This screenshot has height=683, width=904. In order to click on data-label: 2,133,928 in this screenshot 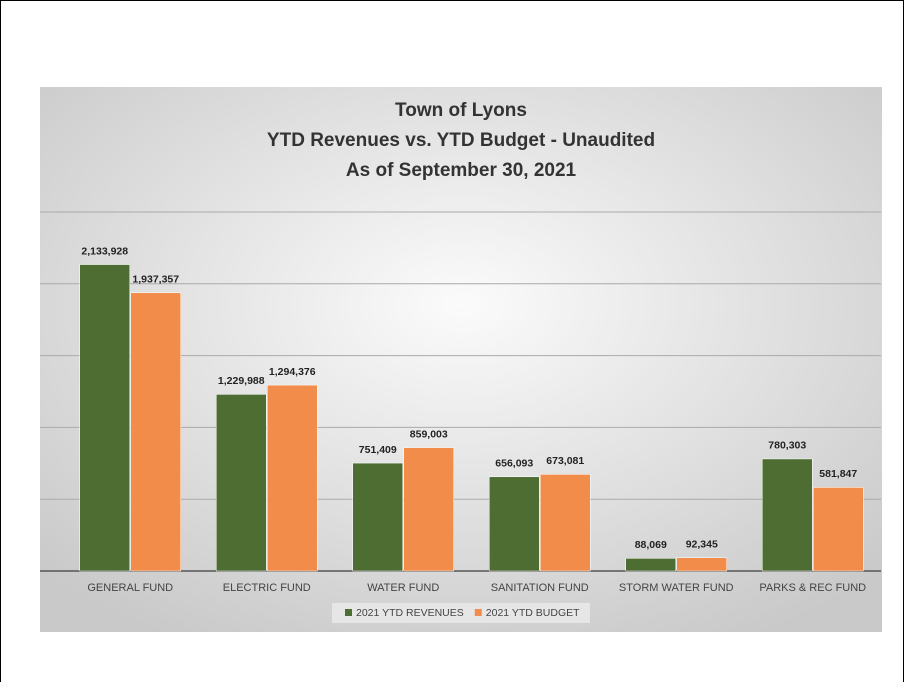, I will do `click(104, 251)`.